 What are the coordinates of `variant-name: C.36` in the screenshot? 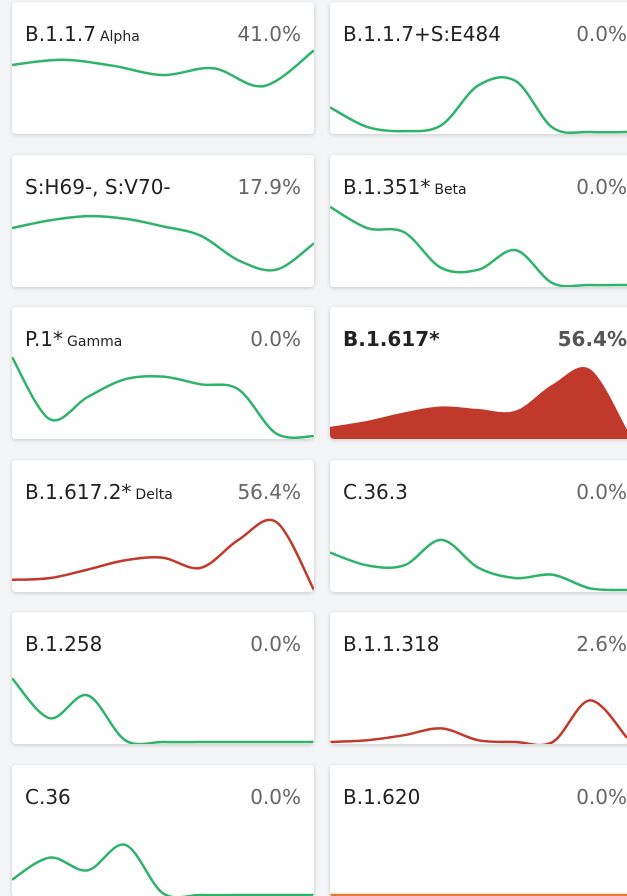 It's located at (48, 797).